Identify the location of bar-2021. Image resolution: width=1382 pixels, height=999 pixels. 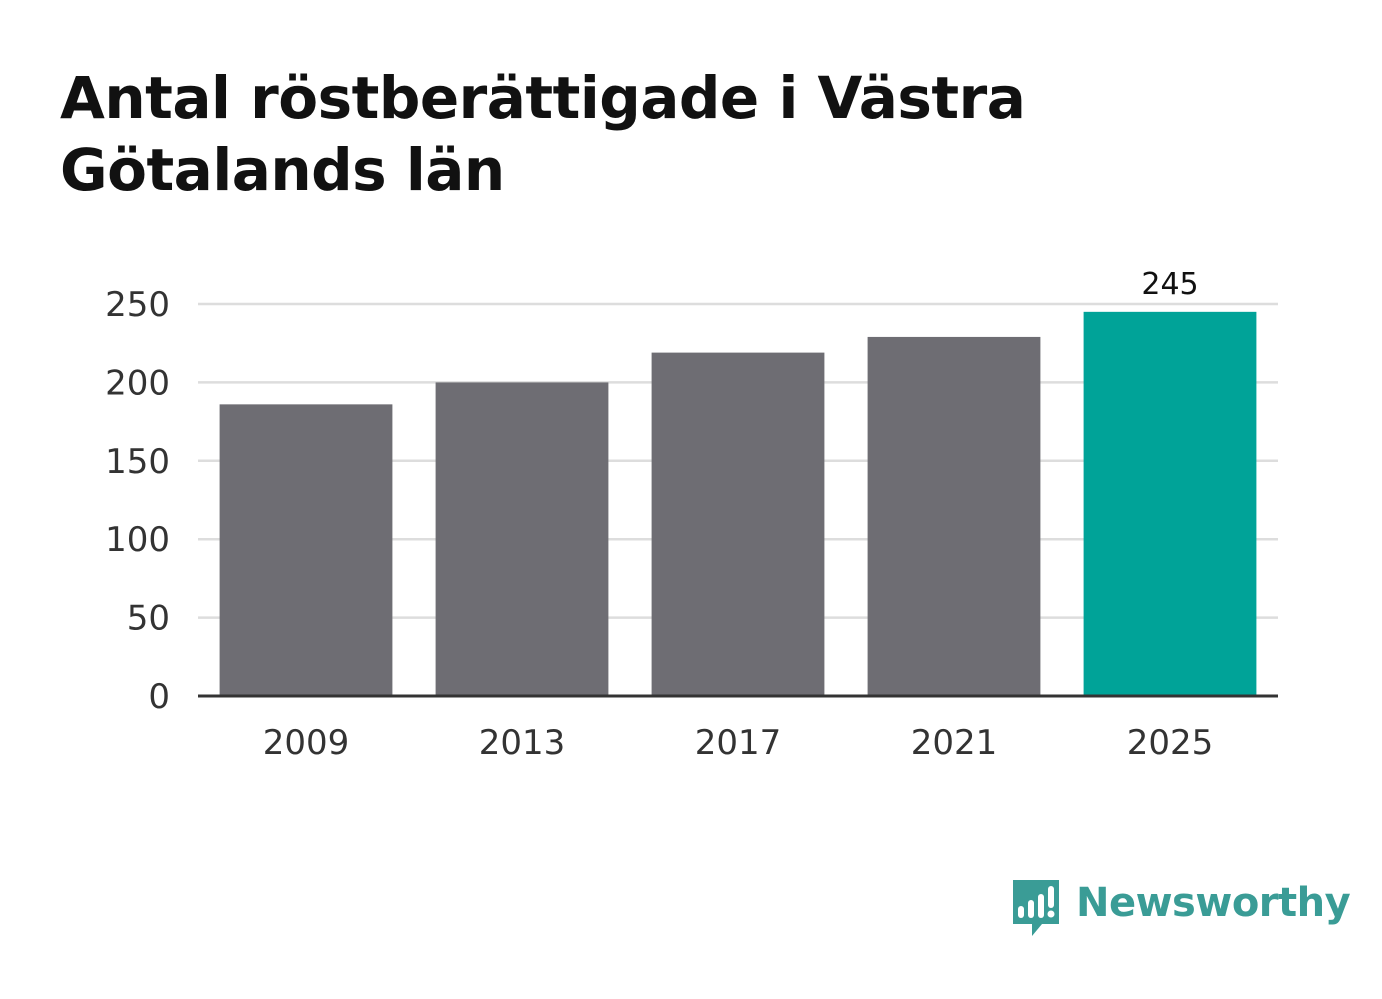
(954, 516).